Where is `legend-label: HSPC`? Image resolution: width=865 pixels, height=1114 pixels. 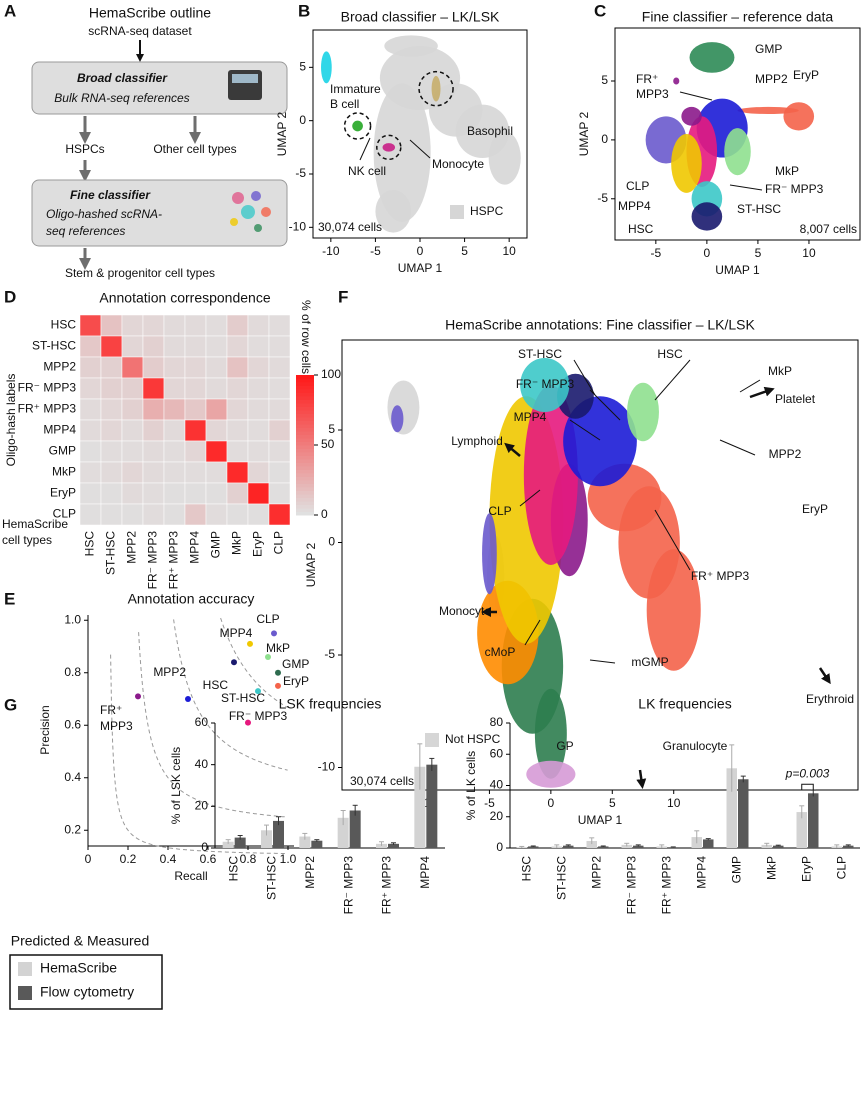
legend-label: HSPC is located at coordinates (487, 211).